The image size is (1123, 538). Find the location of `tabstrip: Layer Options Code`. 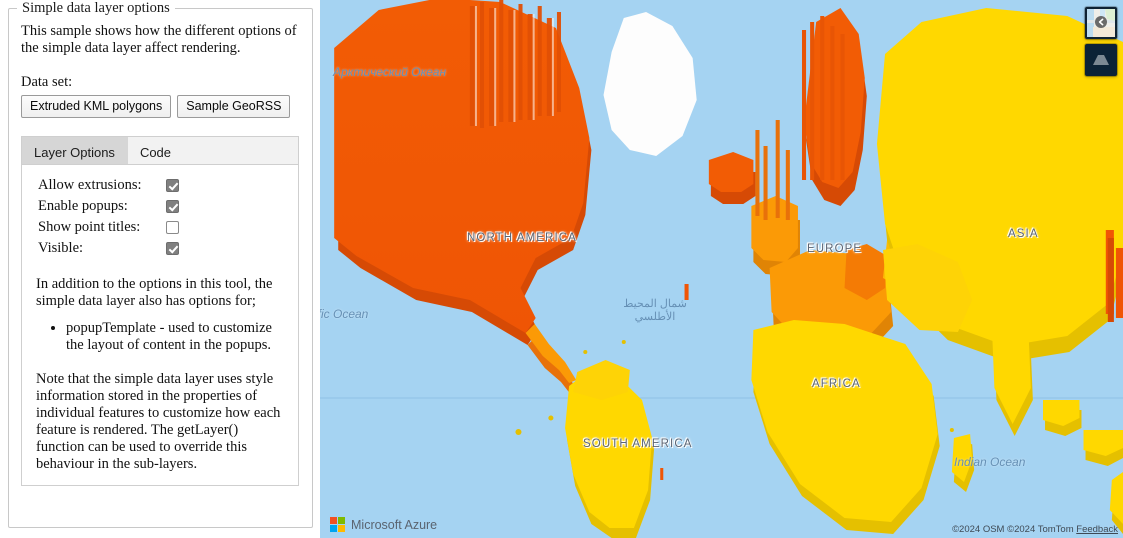

tabstrip: Layer Options Code is located at coordinates (160, 151).